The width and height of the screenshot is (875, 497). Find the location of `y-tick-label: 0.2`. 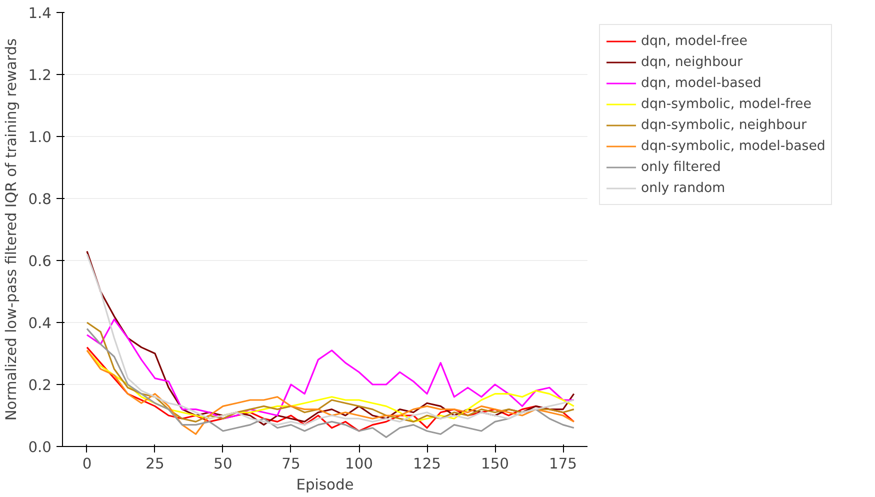

y-tick-label: 0.2 is located at coordinates (40, 385).